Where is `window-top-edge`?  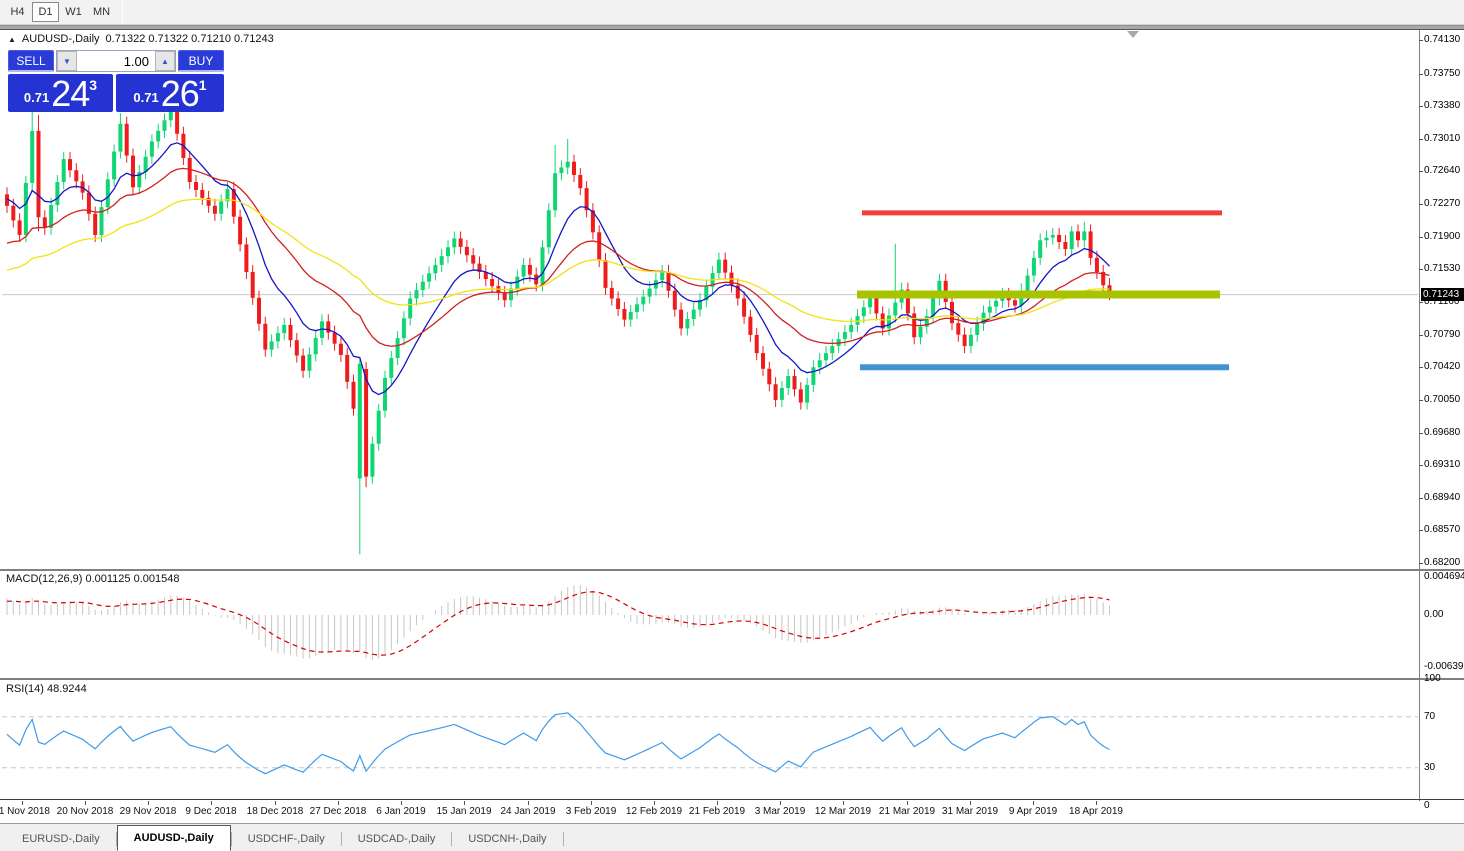
window-top-edge is located at coordinates (732, 27).